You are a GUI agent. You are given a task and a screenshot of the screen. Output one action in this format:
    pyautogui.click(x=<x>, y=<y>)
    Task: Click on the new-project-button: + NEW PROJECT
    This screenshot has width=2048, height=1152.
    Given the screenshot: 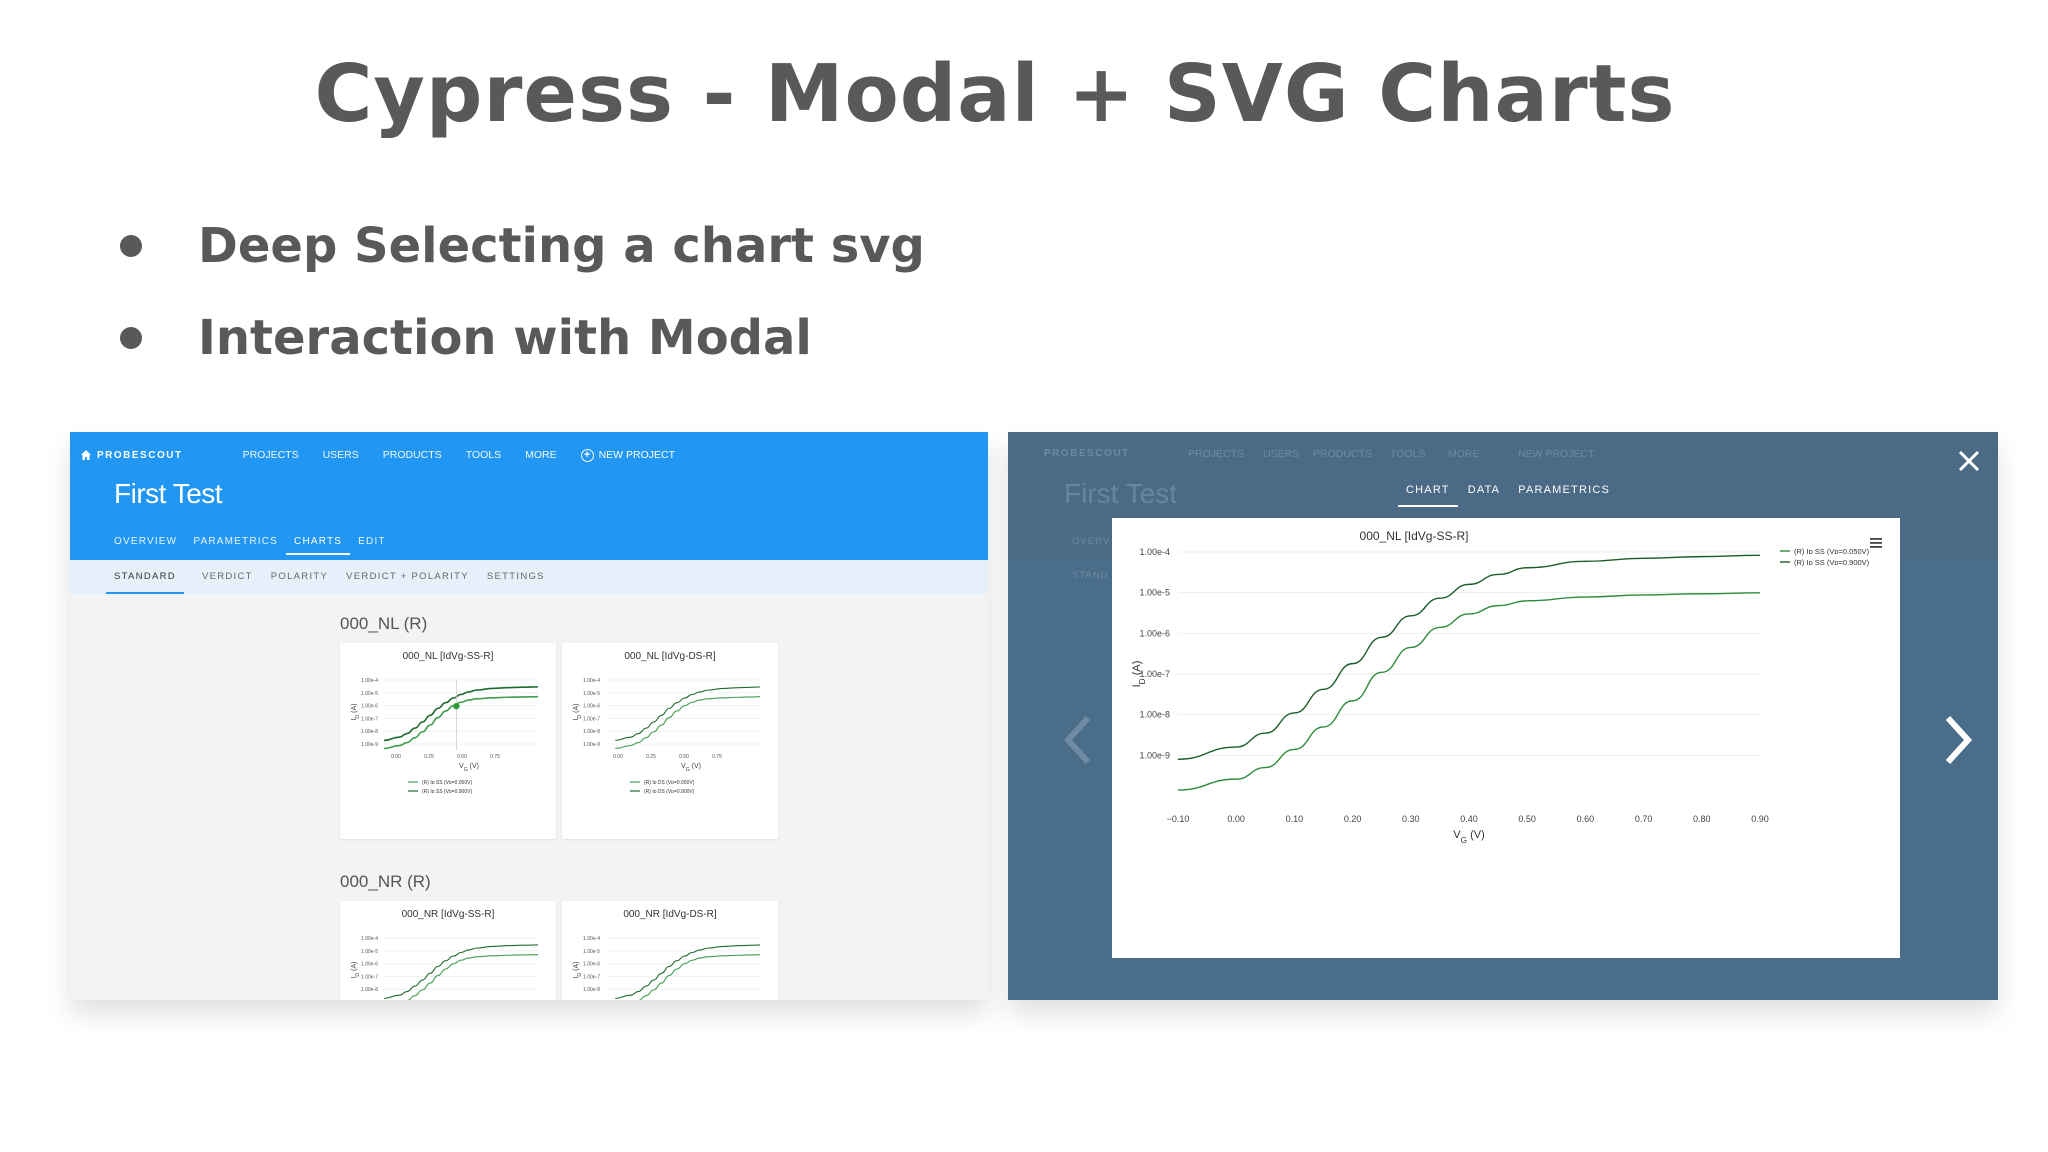 What is the action you would take?
    pyautogui.click(x=628, y=455)
    